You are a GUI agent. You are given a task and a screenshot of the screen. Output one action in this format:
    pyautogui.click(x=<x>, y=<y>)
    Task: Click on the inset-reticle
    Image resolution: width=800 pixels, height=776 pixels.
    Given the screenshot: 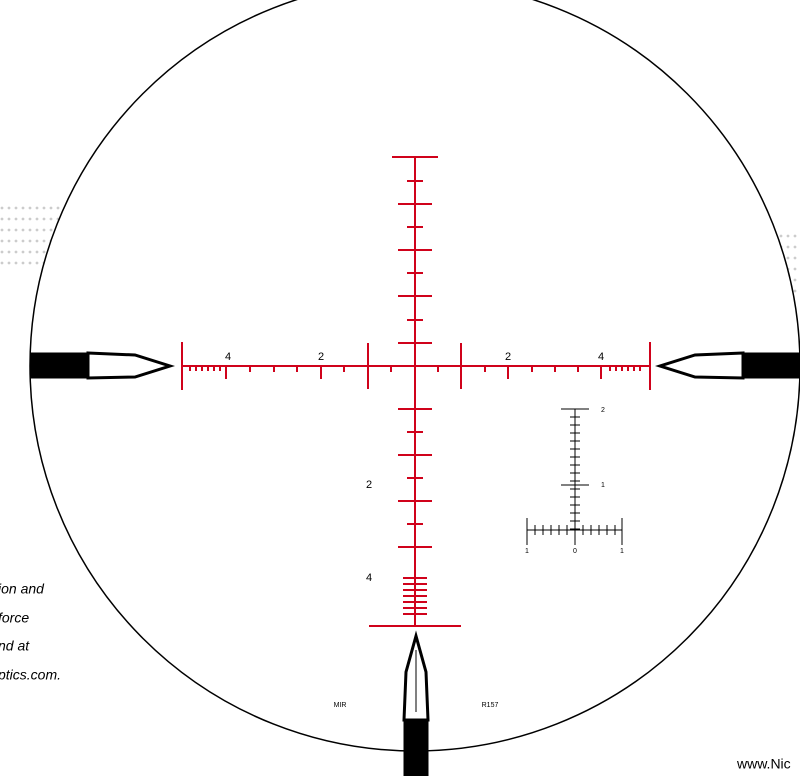 What is the action you would take?
    pyautogui.click(x=574, y=476)
    